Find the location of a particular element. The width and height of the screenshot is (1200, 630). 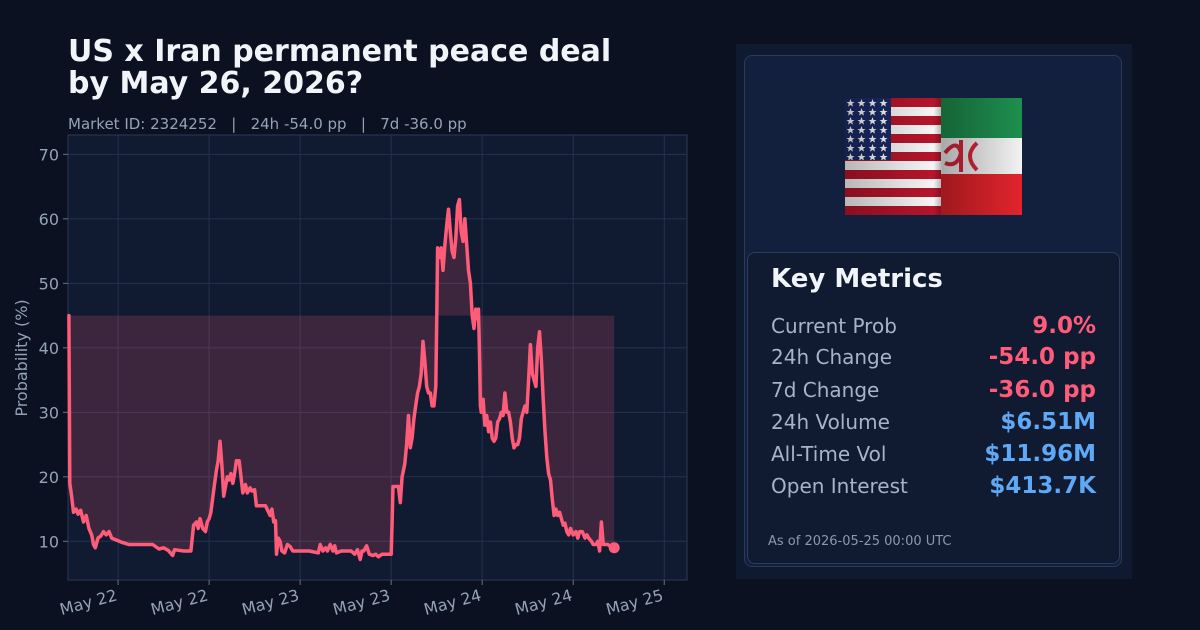

metric-row-open-interest: Open Interest $413.7K is located at coordinates (933, 486).